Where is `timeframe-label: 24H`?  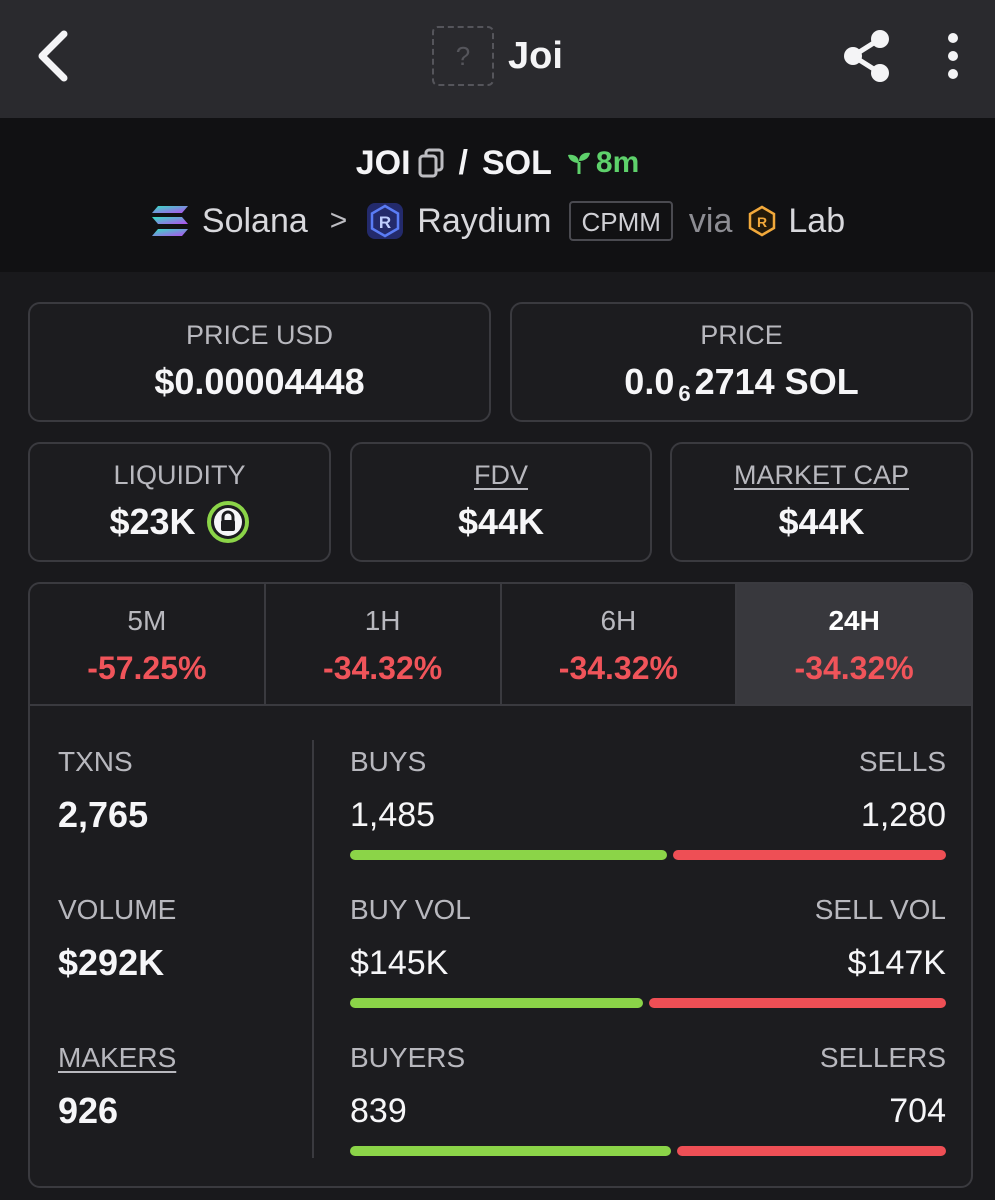 timeframe-label: 24H is located at coordinates (854, 620).